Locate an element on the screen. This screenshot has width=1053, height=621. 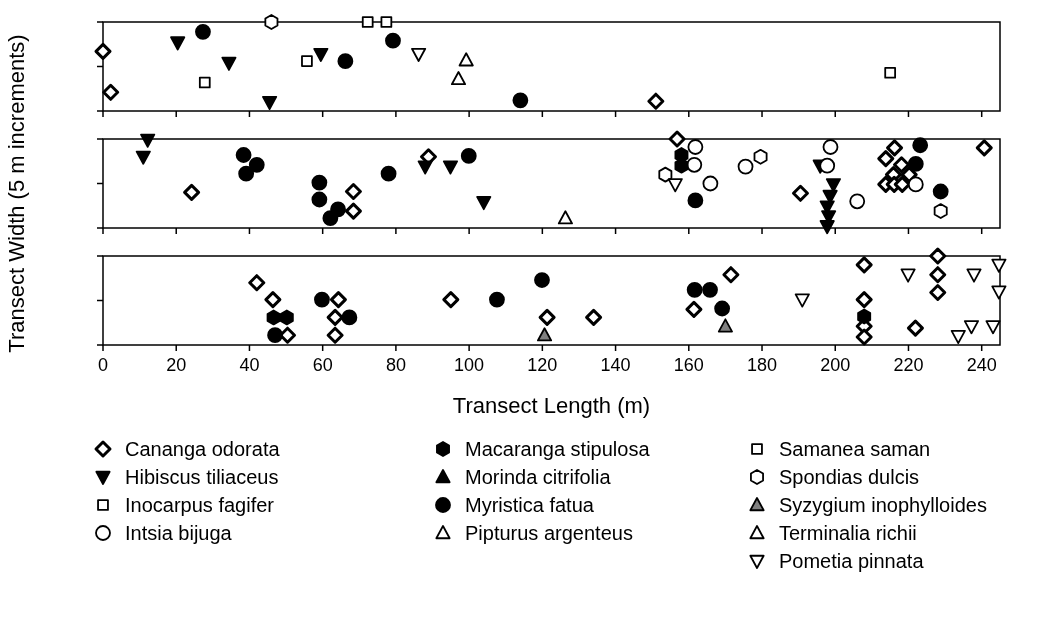
legend-label: Pometia pinnata is located at coordinates (852, 561).